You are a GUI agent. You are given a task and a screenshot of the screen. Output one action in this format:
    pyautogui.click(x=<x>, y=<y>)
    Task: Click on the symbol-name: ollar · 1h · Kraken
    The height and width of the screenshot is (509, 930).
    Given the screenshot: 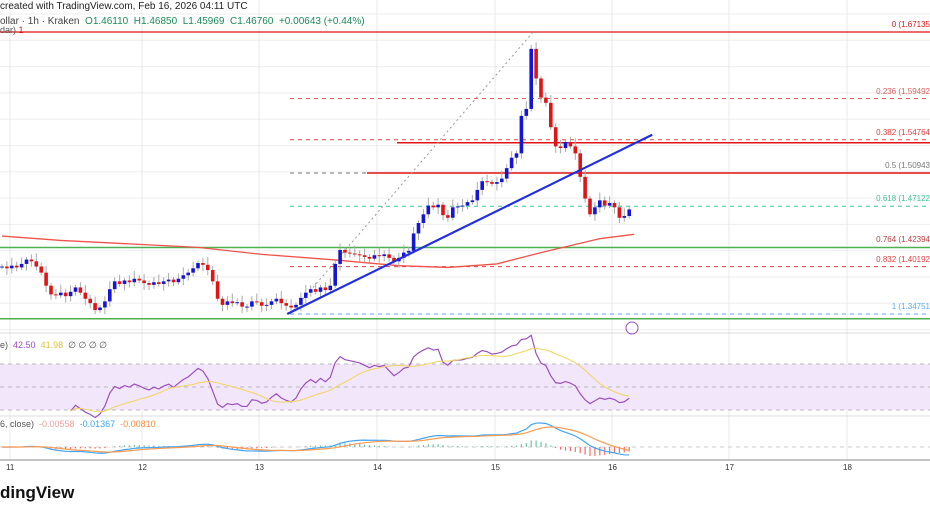 What is the action you would take?
    pyautogui.click(x=40, y=21)
    